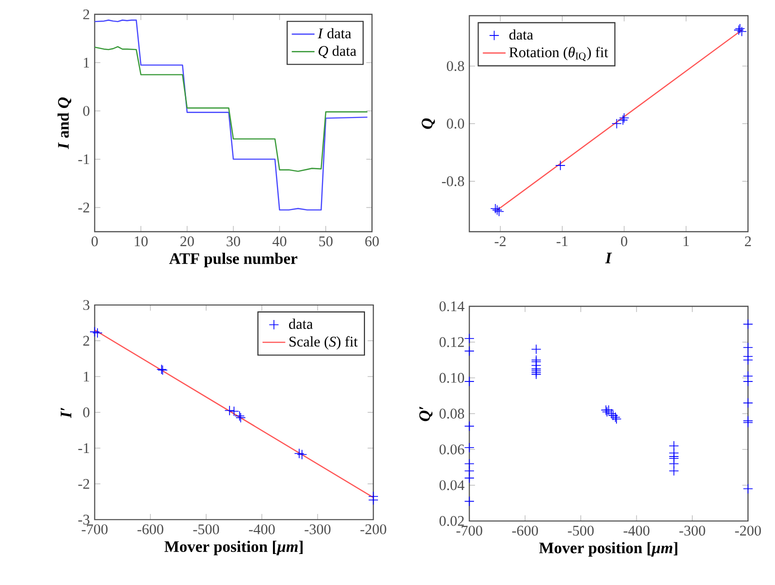 The width and height of the screenshot is (775, 585). What do you see at coordinates (233, 241) in the screenshot?
I see `x-tick-label: 30` at bounding box center [233, 241].